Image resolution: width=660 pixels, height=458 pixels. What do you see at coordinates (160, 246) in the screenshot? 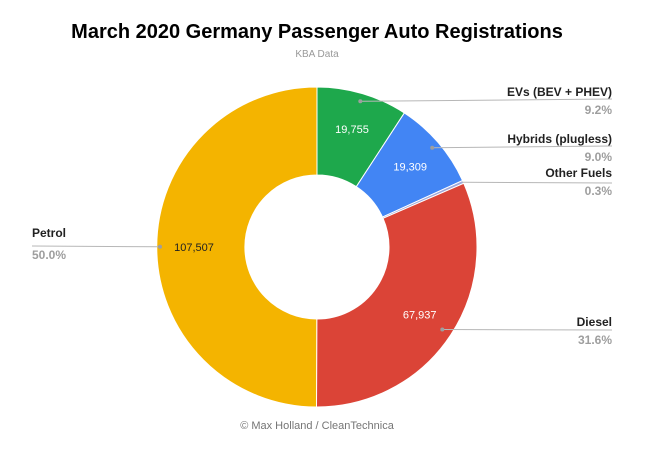
I see `leader-dot-petrol` at bounding box center [160, 246].